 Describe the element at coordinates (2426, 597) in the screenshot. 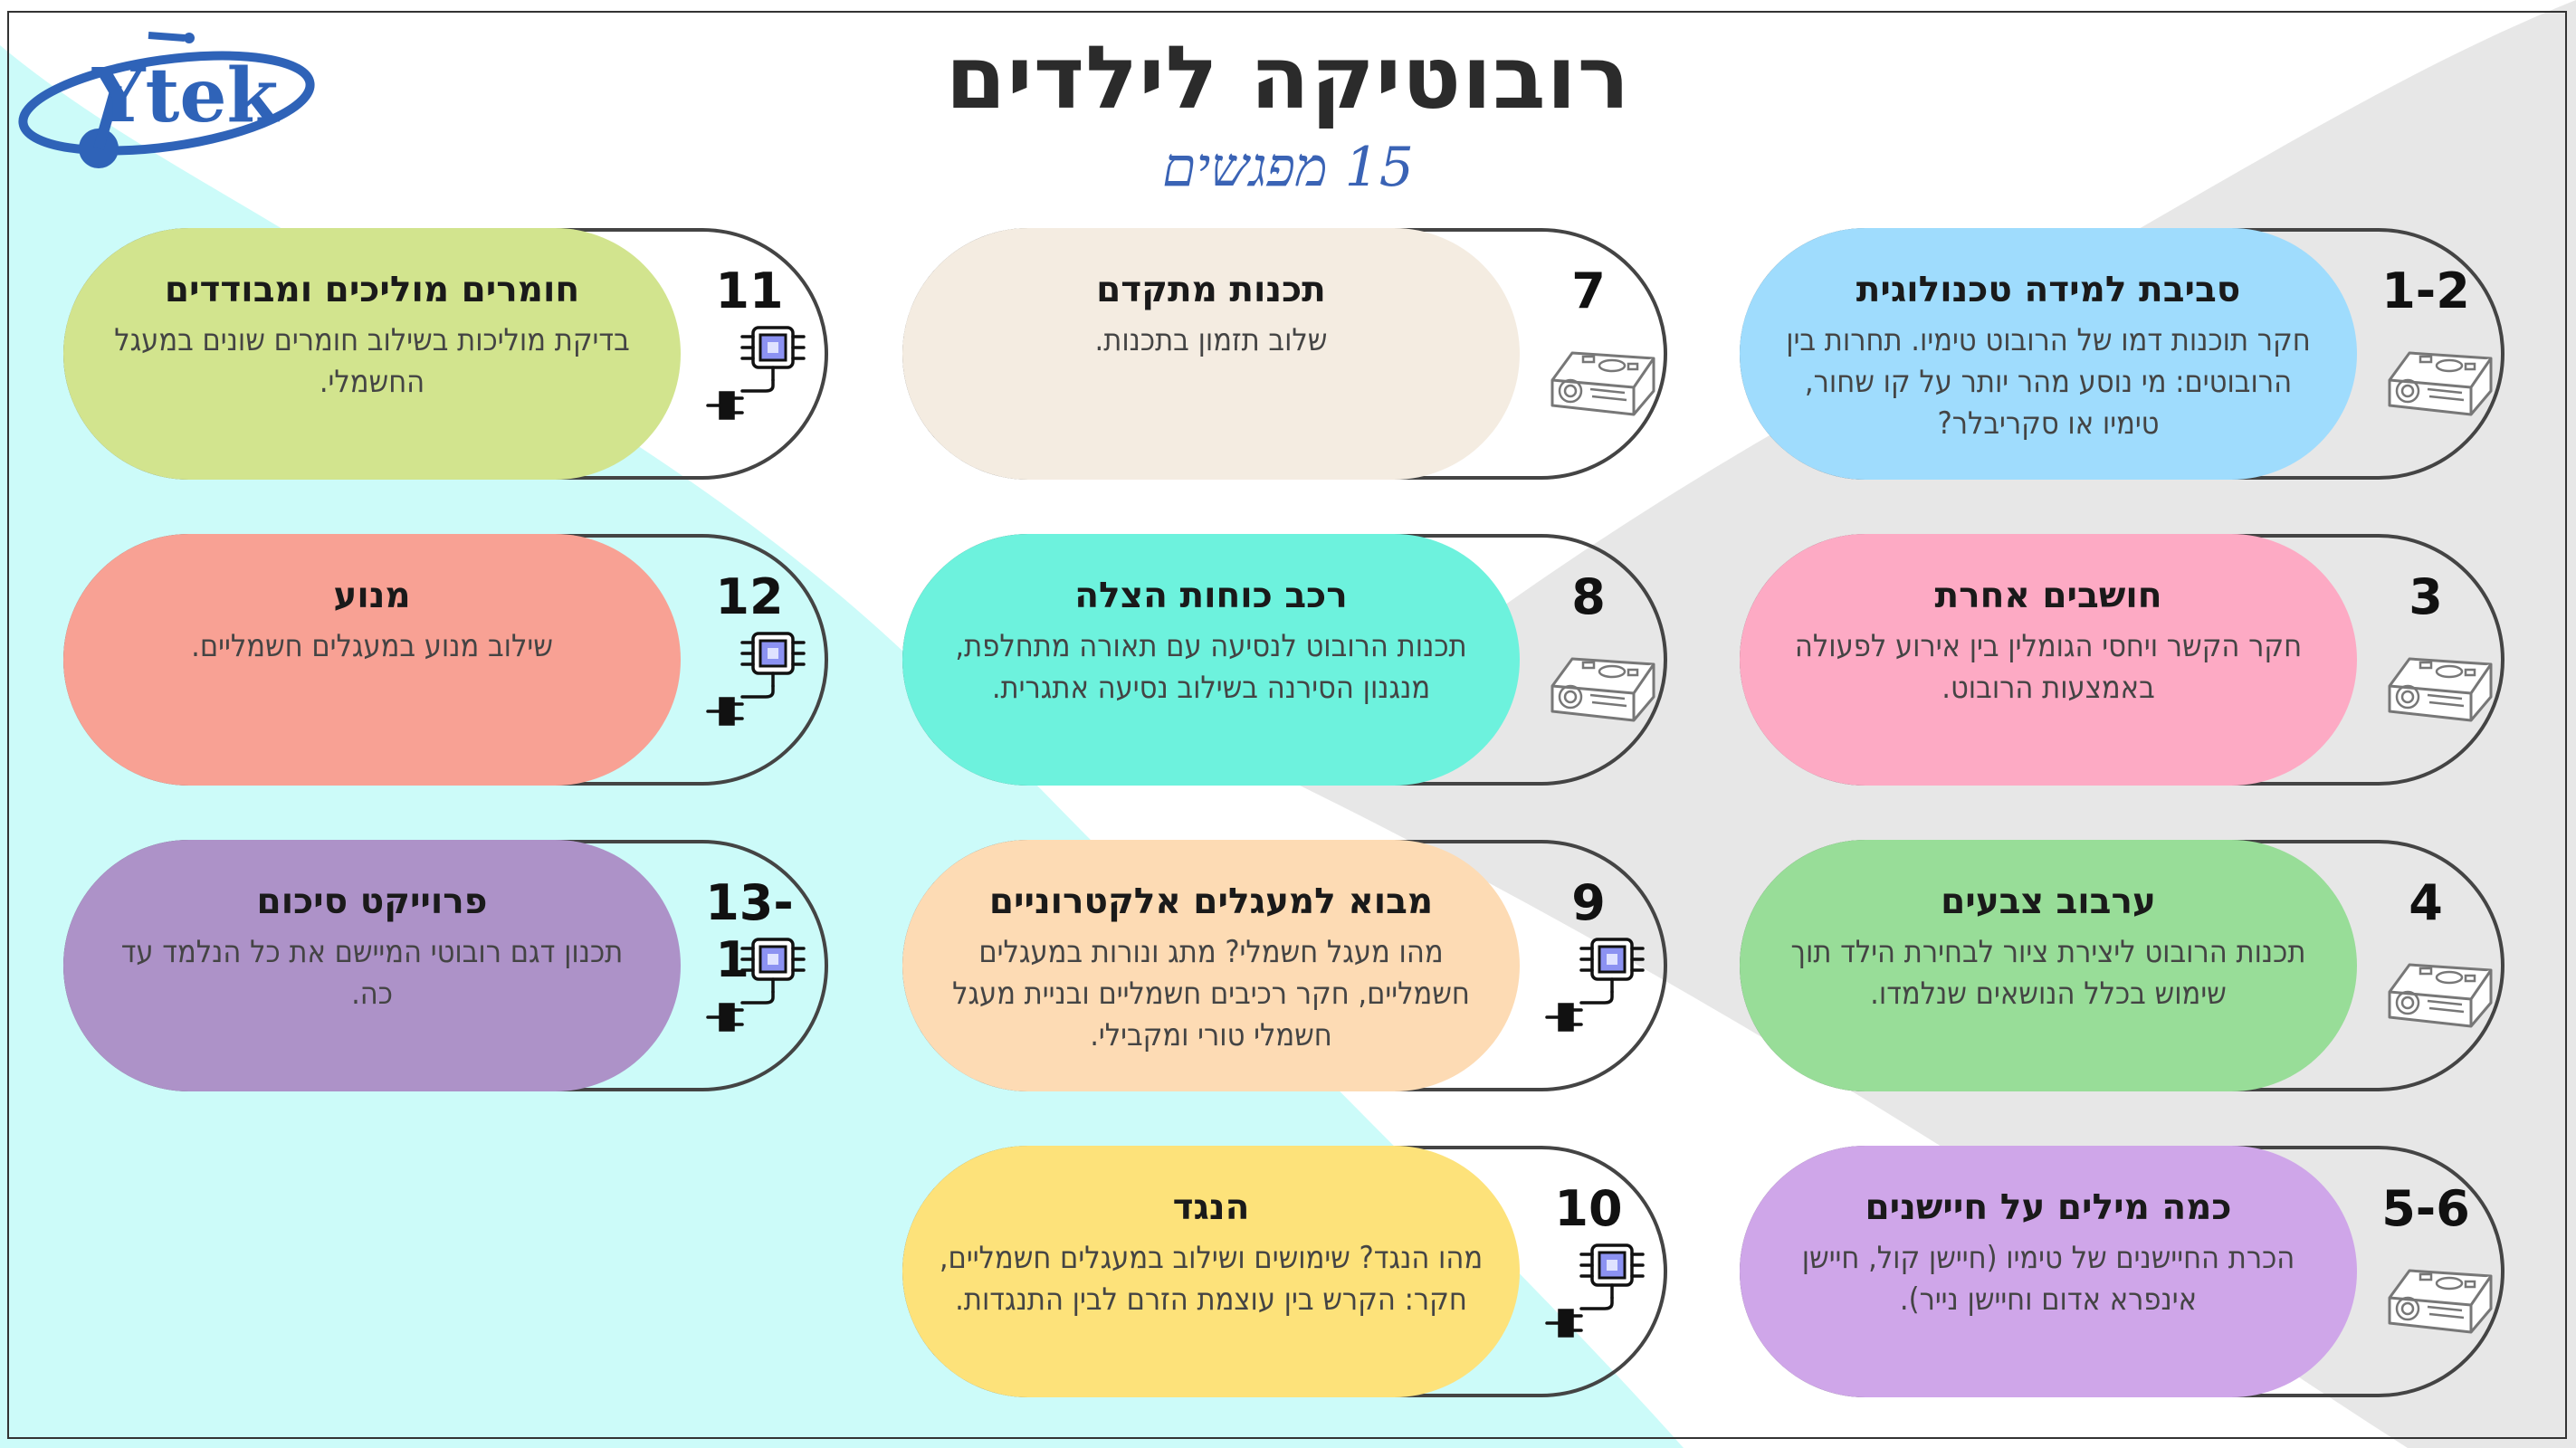

I see `session-number: 3` at that location.